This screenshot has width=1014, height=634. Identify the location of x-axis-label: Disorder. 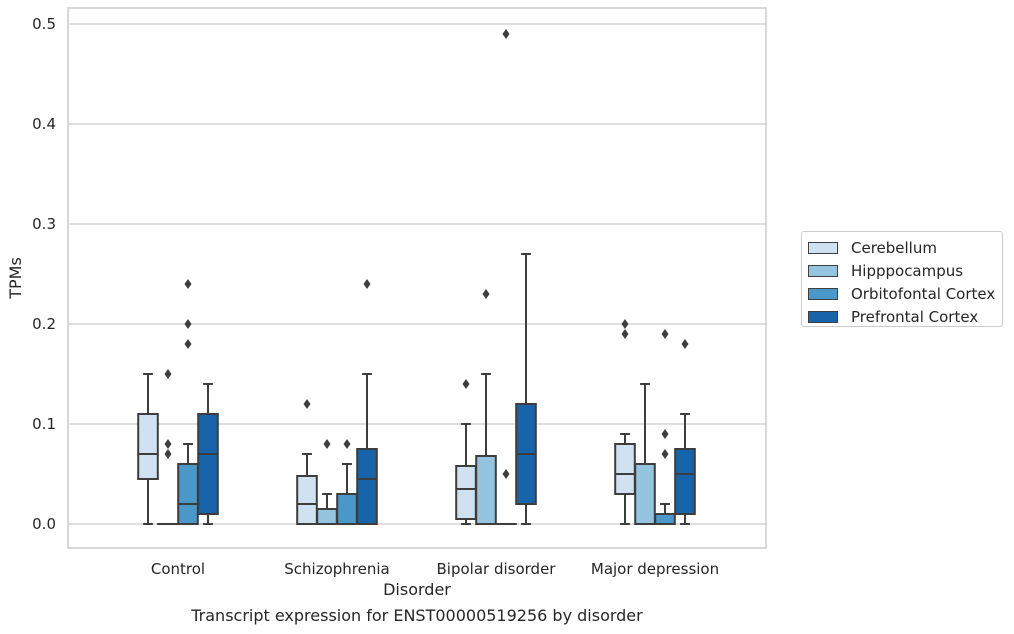
(417, 589).